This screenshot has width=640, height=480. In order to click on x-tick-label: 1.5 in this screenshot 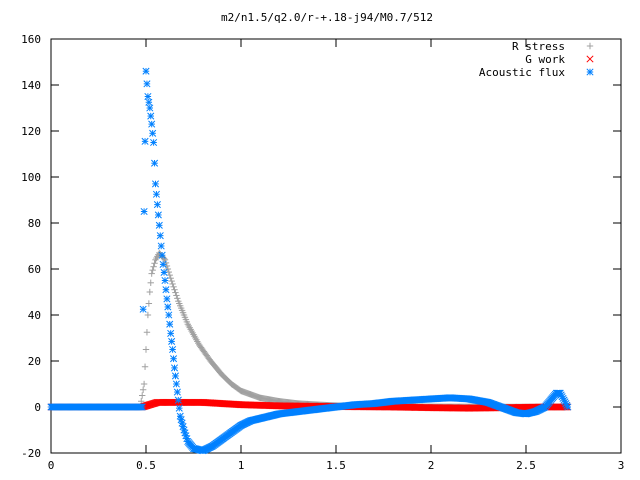, I will do `click(336, 465)`.